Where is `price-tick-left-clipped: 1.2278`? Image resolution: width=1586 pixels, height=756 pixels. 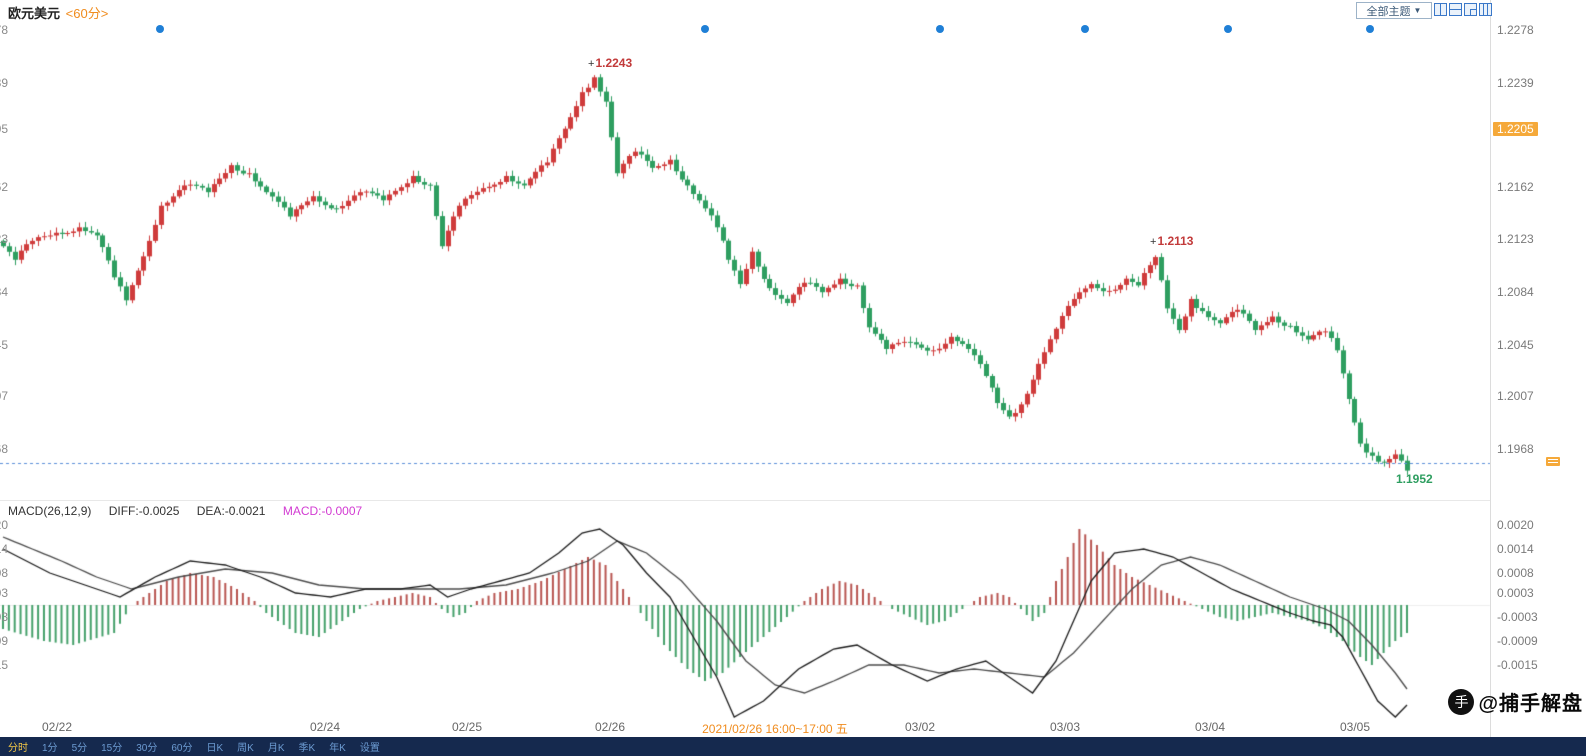 price-tick-left-clipped: 1.2278 is located at coordinates (4, 30).